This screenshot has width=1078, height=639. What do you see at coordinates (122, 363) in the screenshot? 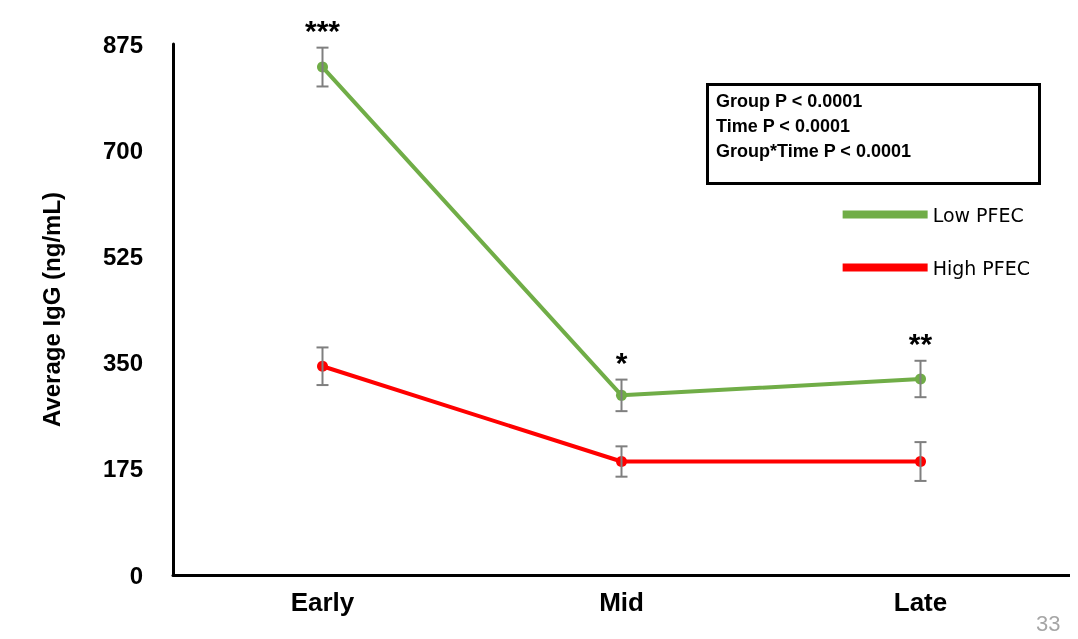
I see `y-tick-label: 350` at bounding box center [122, 363].